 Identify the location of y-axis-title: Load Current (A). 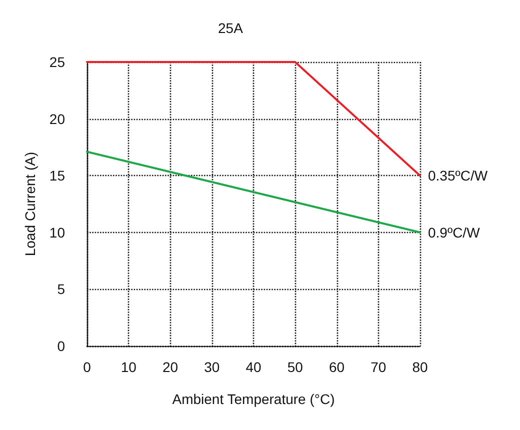
(30, 204).